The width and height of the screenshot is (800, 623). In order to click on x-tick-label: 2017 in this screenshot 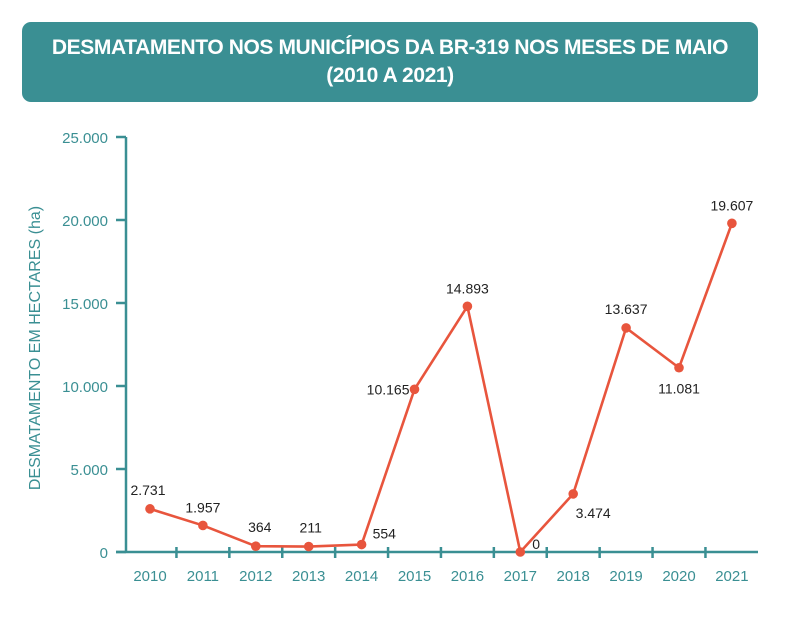, I will do `click(520, 576)`.